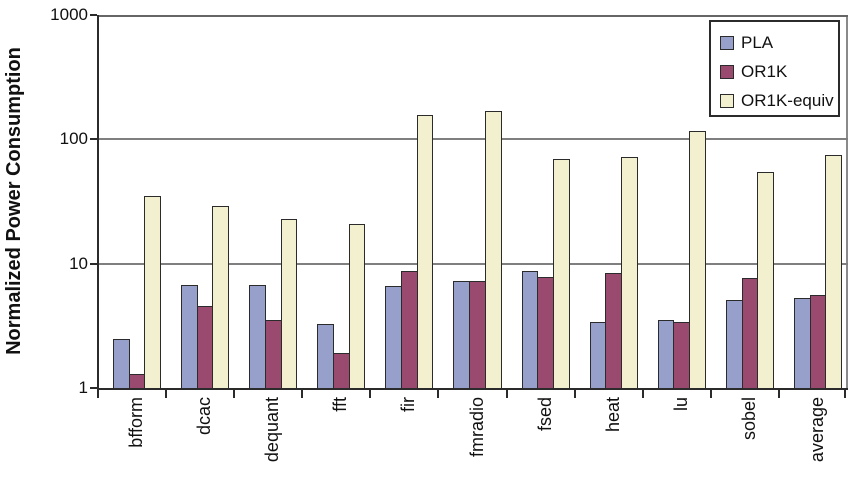 The width and height of the screenshot is (860, 492). I want to click on bar-pla-bfform, so click(121, 363).